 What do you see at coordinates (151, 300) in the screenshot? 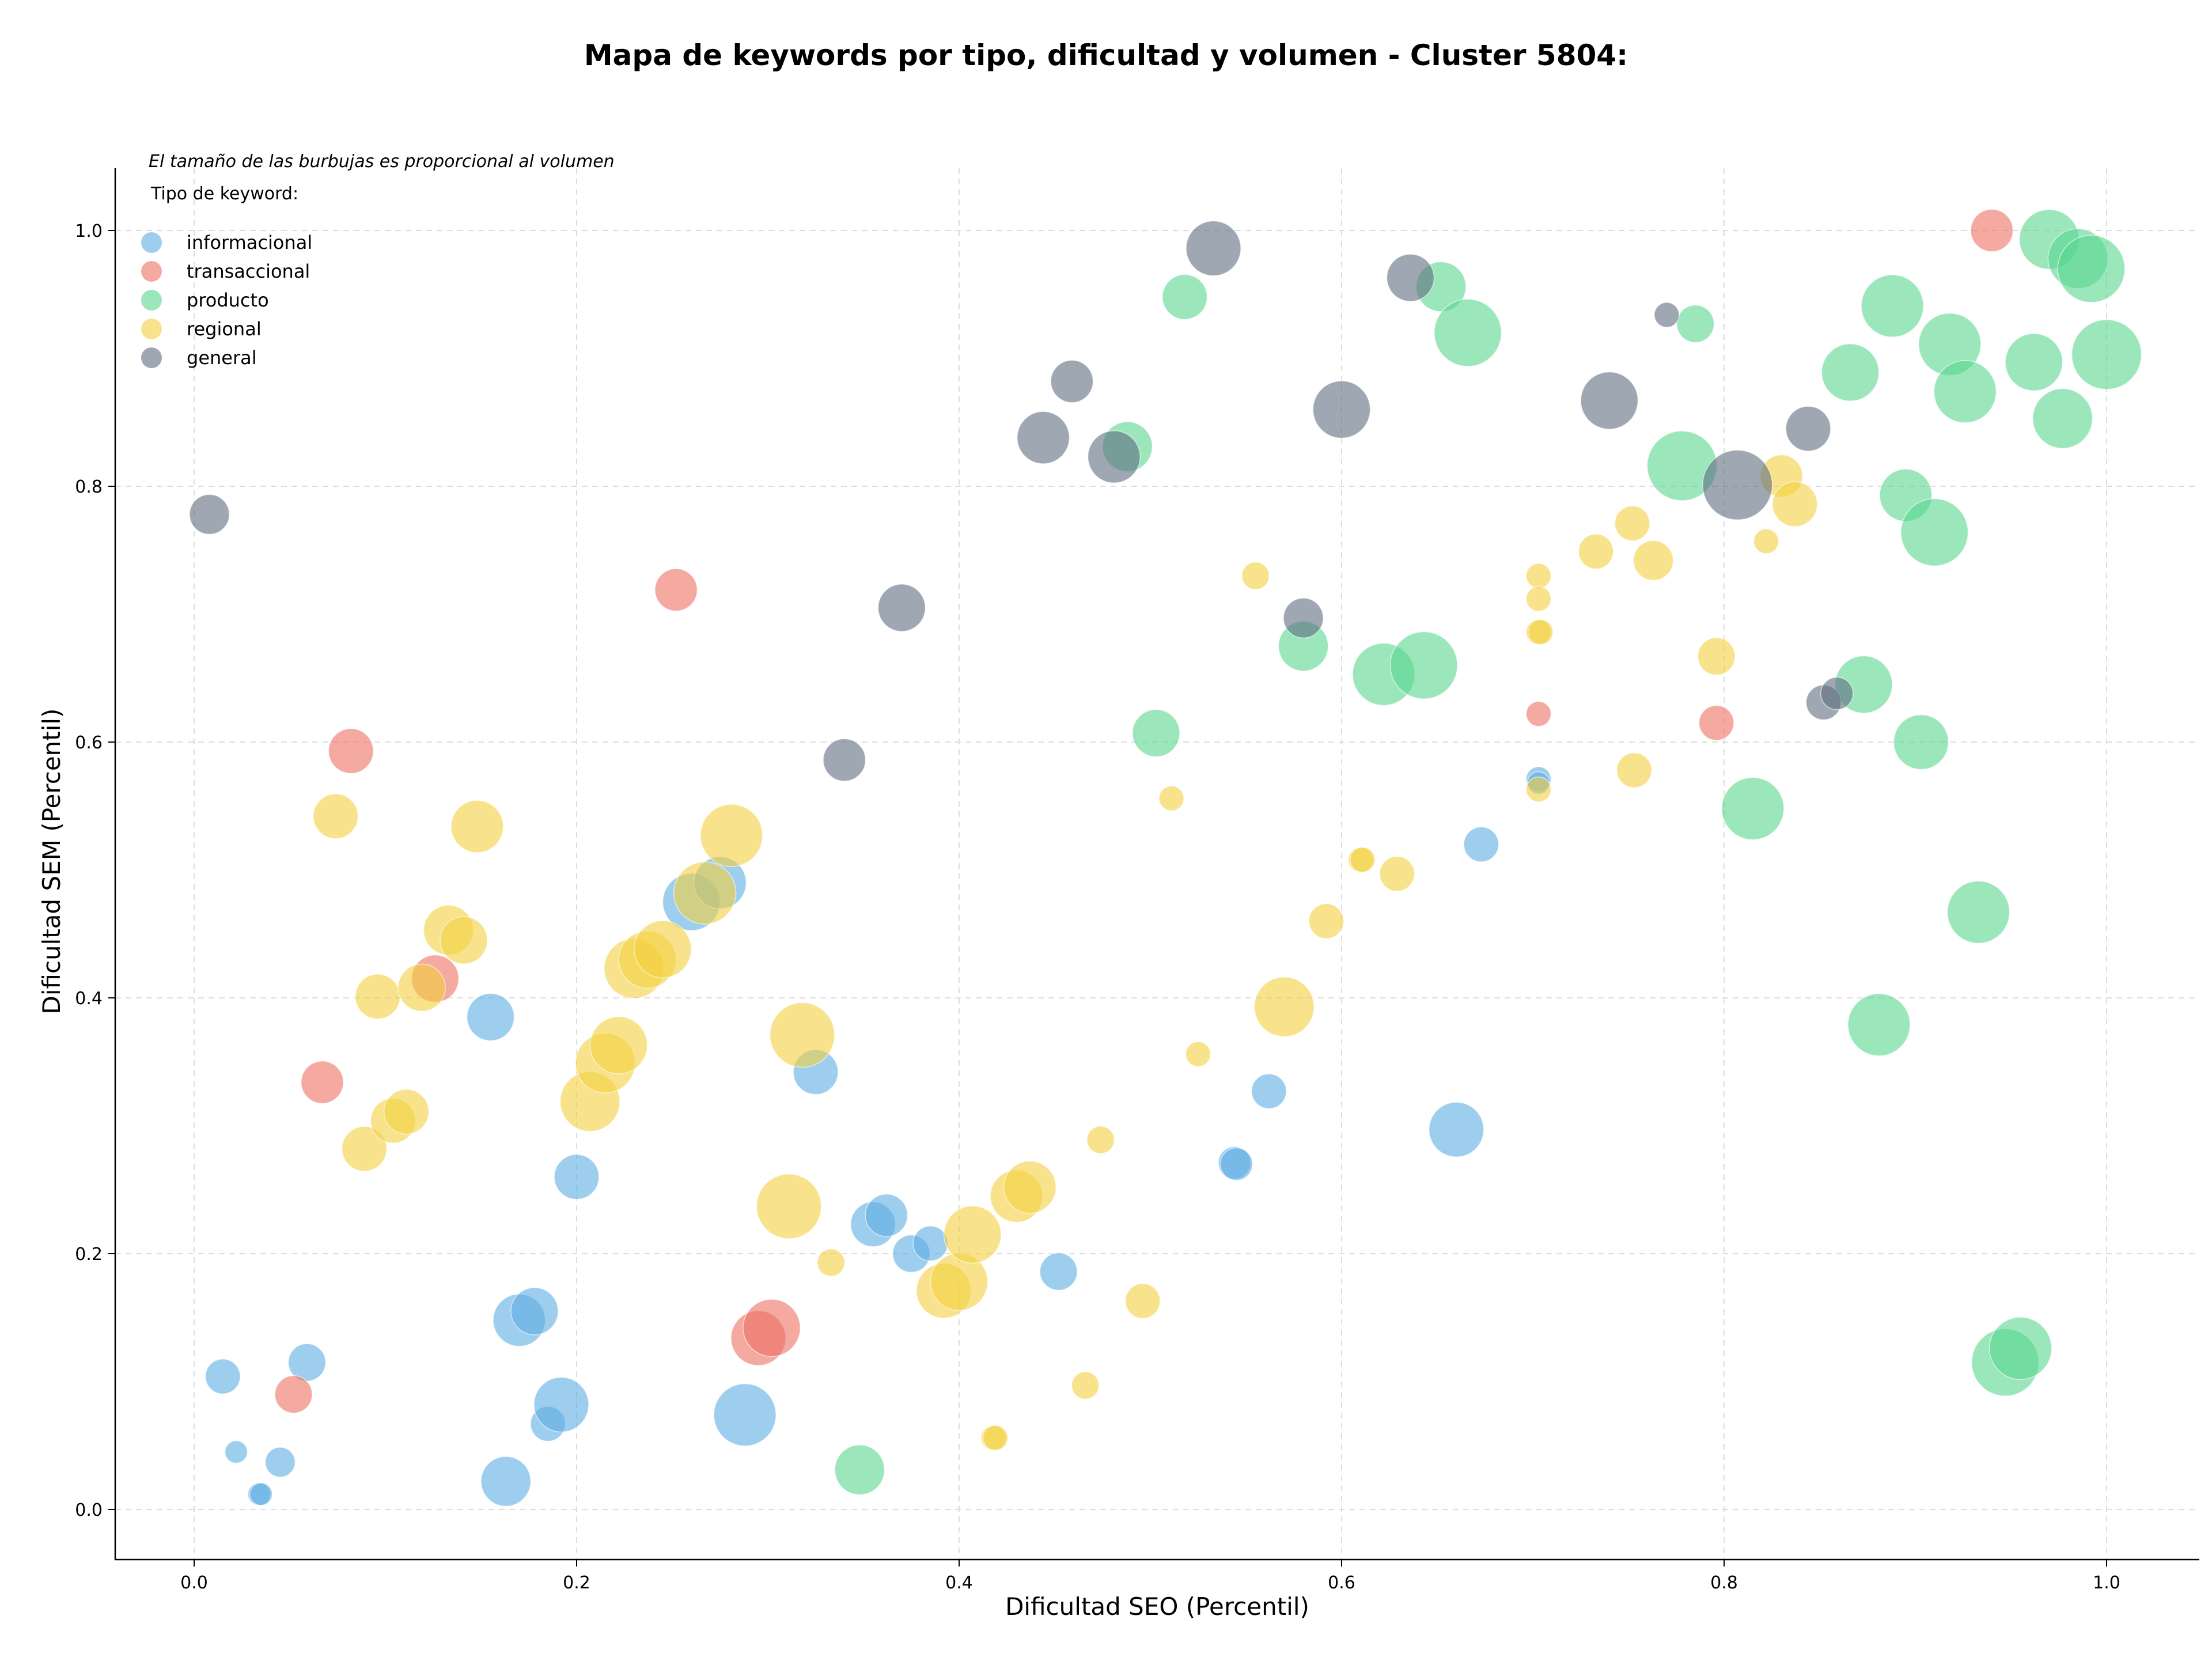
I see `legend-marker-producto` at bounding box center [151, 300].